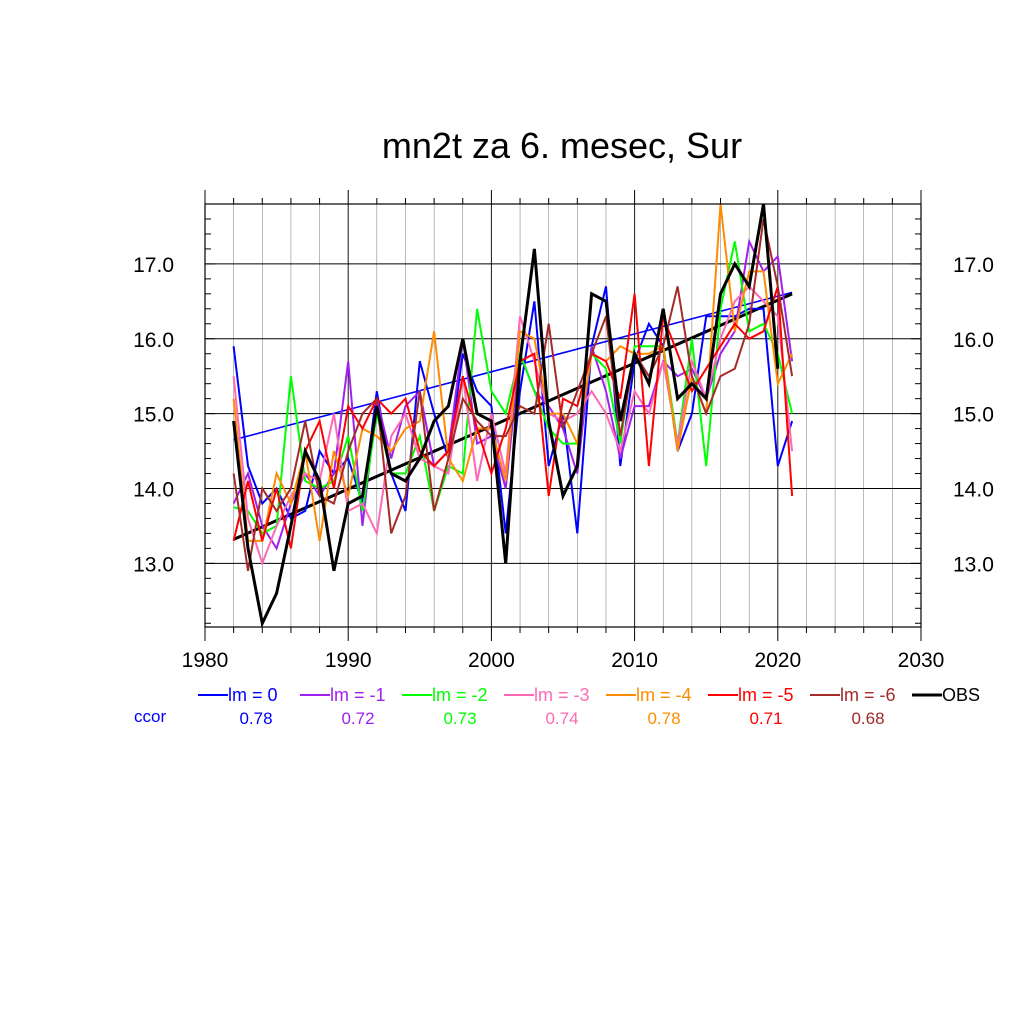 The image size is (1024, 1024). Describe the element at coordinates (491, 660) in the screenshot. I see `x-tick-label: 2000` at that location.